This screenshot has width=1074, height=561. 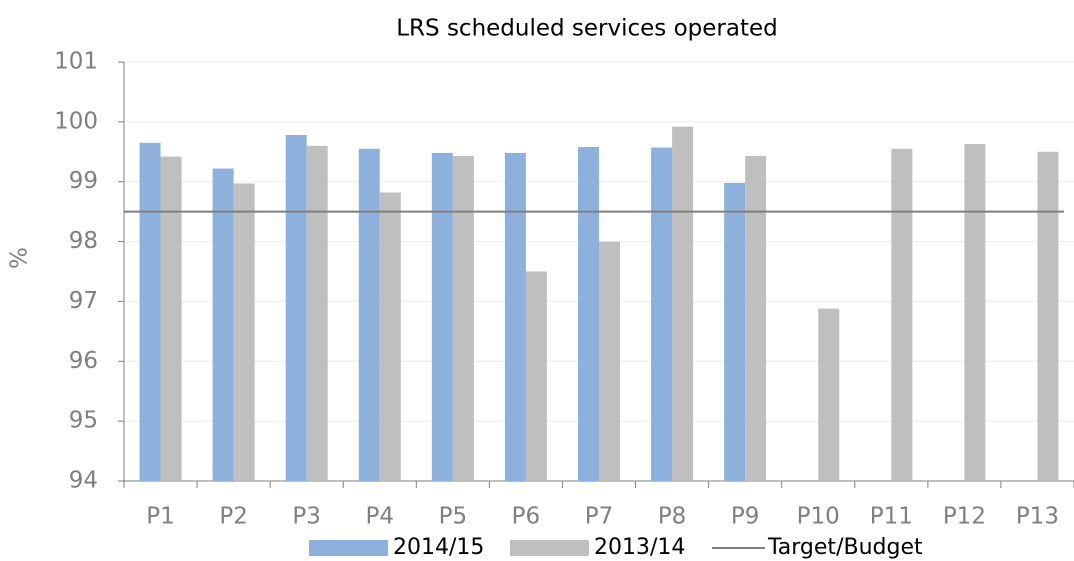 I want to click on y-tick-label: 95, so click(x=83, y=421).